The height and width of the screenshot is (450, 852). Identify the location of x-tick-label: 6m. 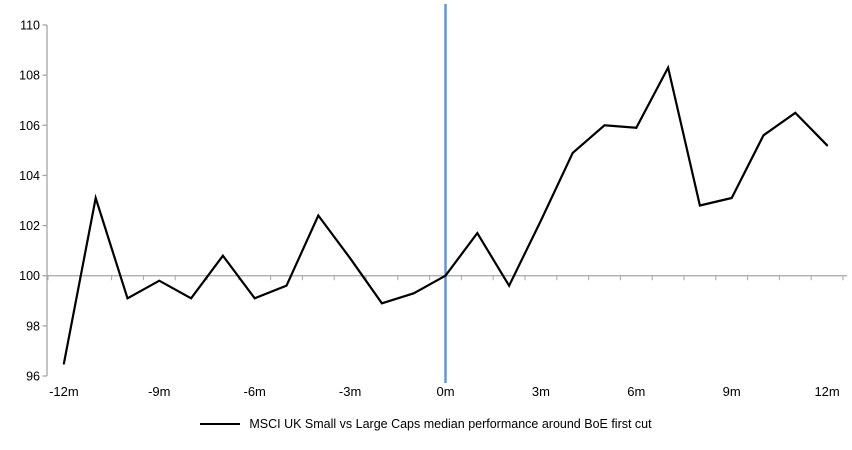
(636, 391).